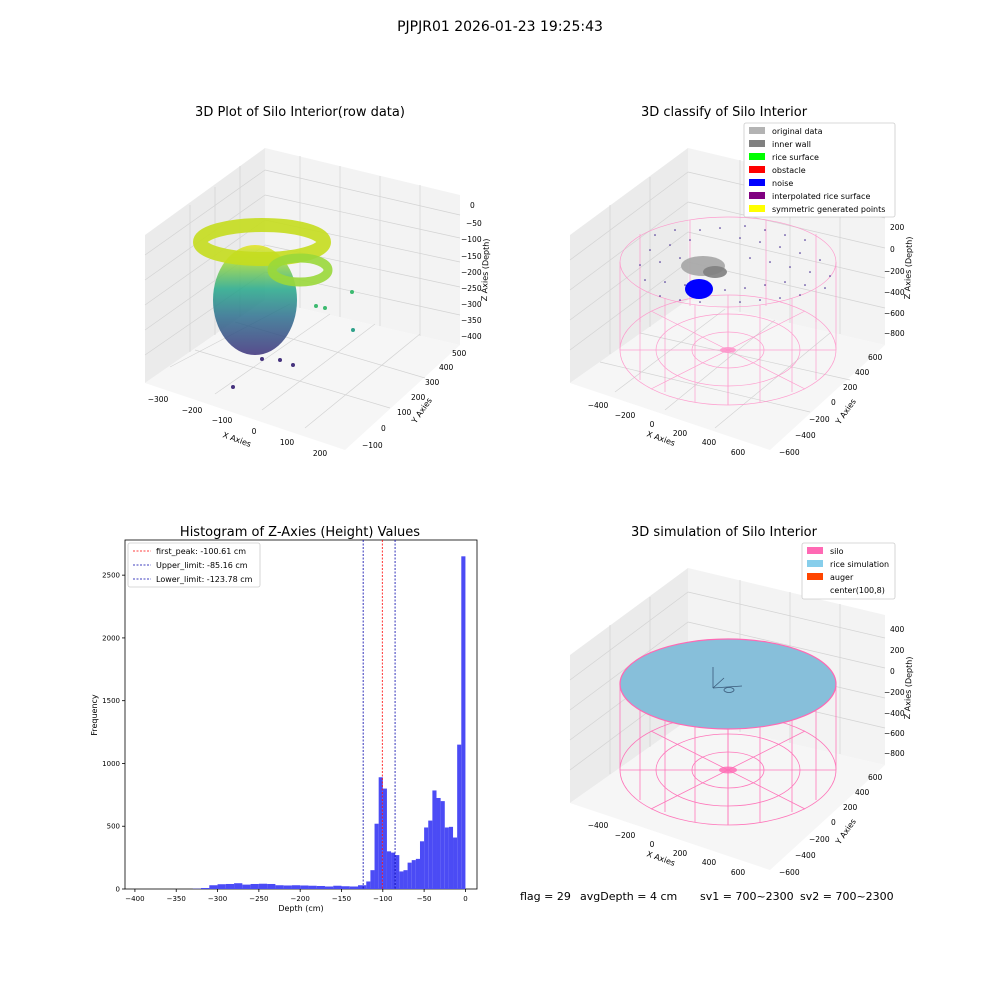 The width and height of the screenshot is (1000, 1000). Describe the element at coordinates (94, 715) in the screenshot. I see `histogram-ylabel: Frequency` at that location.